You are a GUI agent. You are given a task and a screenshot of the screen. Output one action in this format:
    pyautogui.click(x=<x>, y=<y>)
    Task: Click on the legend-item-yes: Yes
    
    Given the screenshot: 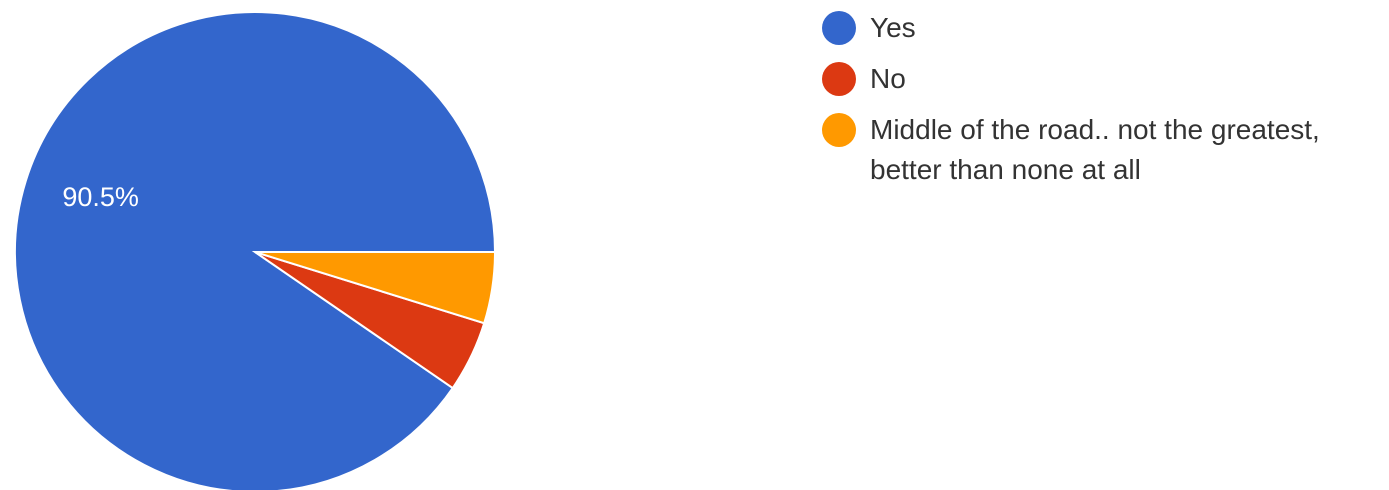 What is the action you would take?
    pyautogui.click(x=1102, y=28)
    